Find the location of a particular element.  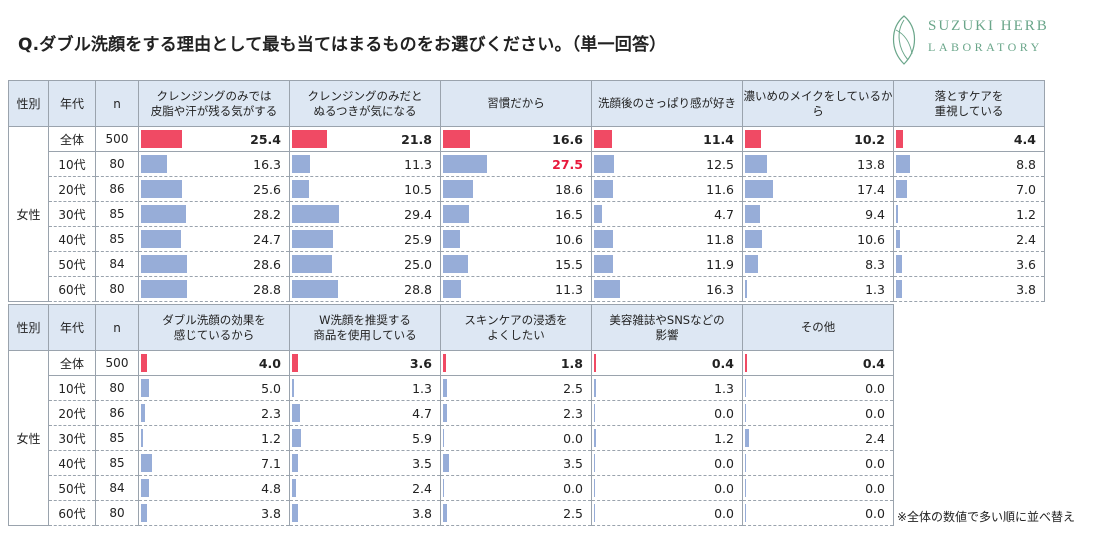

data-label: 29.4 is located at coordinates (418, 214).